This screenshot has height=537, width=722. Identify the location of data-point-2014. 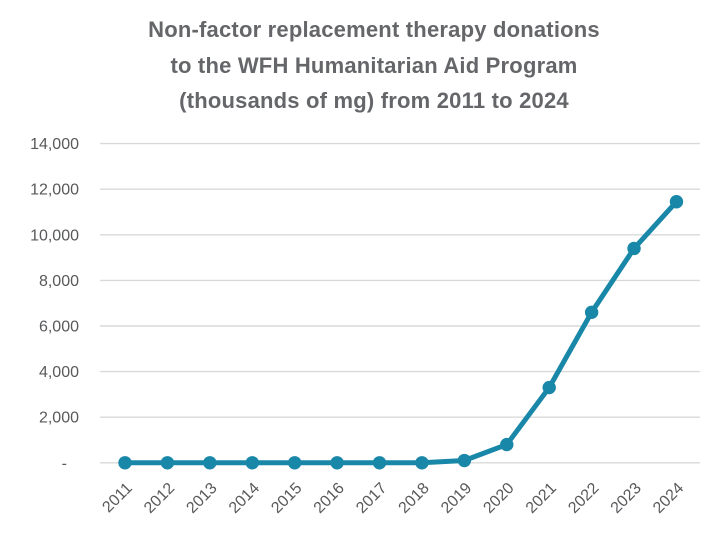
(252, 463).